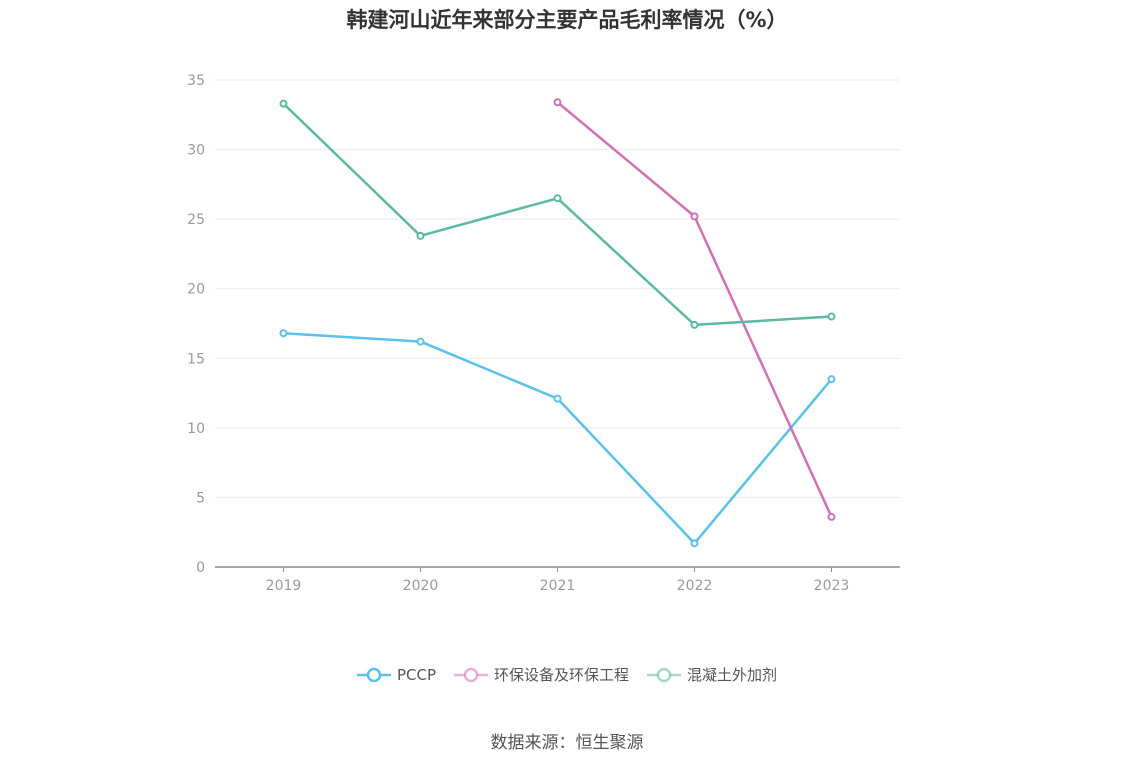  What do you see at coordinates (200, 498) in the screenshot?
I see `y-tick-label: 5` at bounding box center [200, 498].